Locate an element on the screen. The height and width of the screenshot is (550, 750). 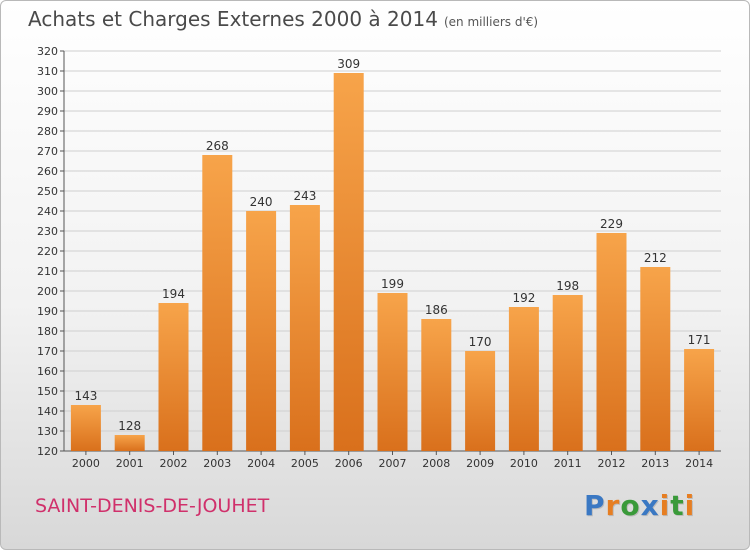
y-tick-label: 180 is located at coordinates (47, 331).